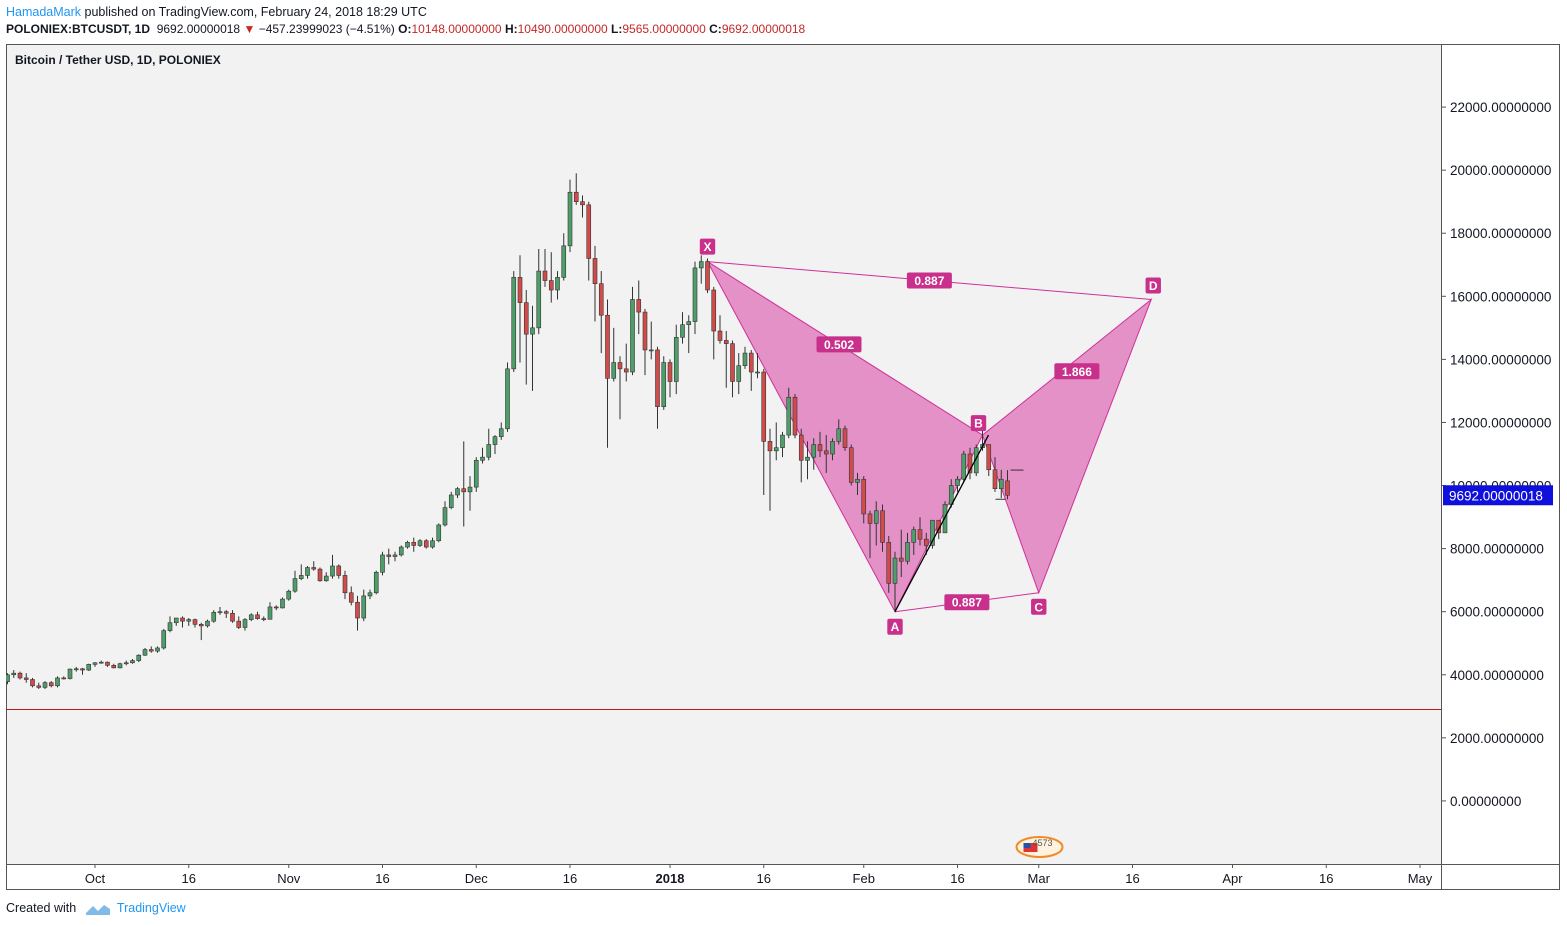  Describe the element at coordinates (967, 603) in the screenshot. I see `ratio-label-text: 0.887` at that location.